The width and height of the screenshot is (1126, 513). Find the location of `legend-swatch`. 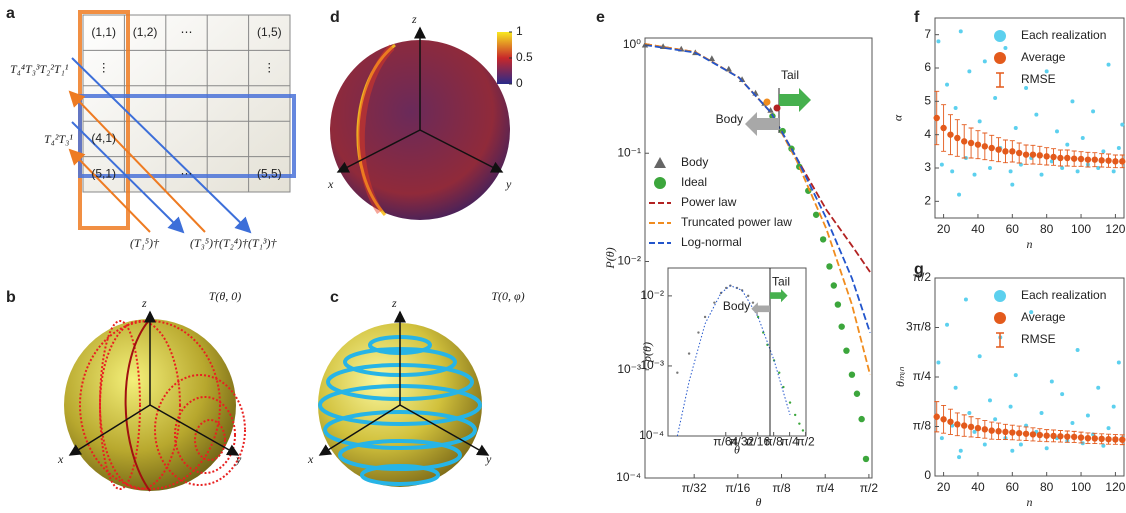

legend-swatch is located at coordinates (1000, 340).